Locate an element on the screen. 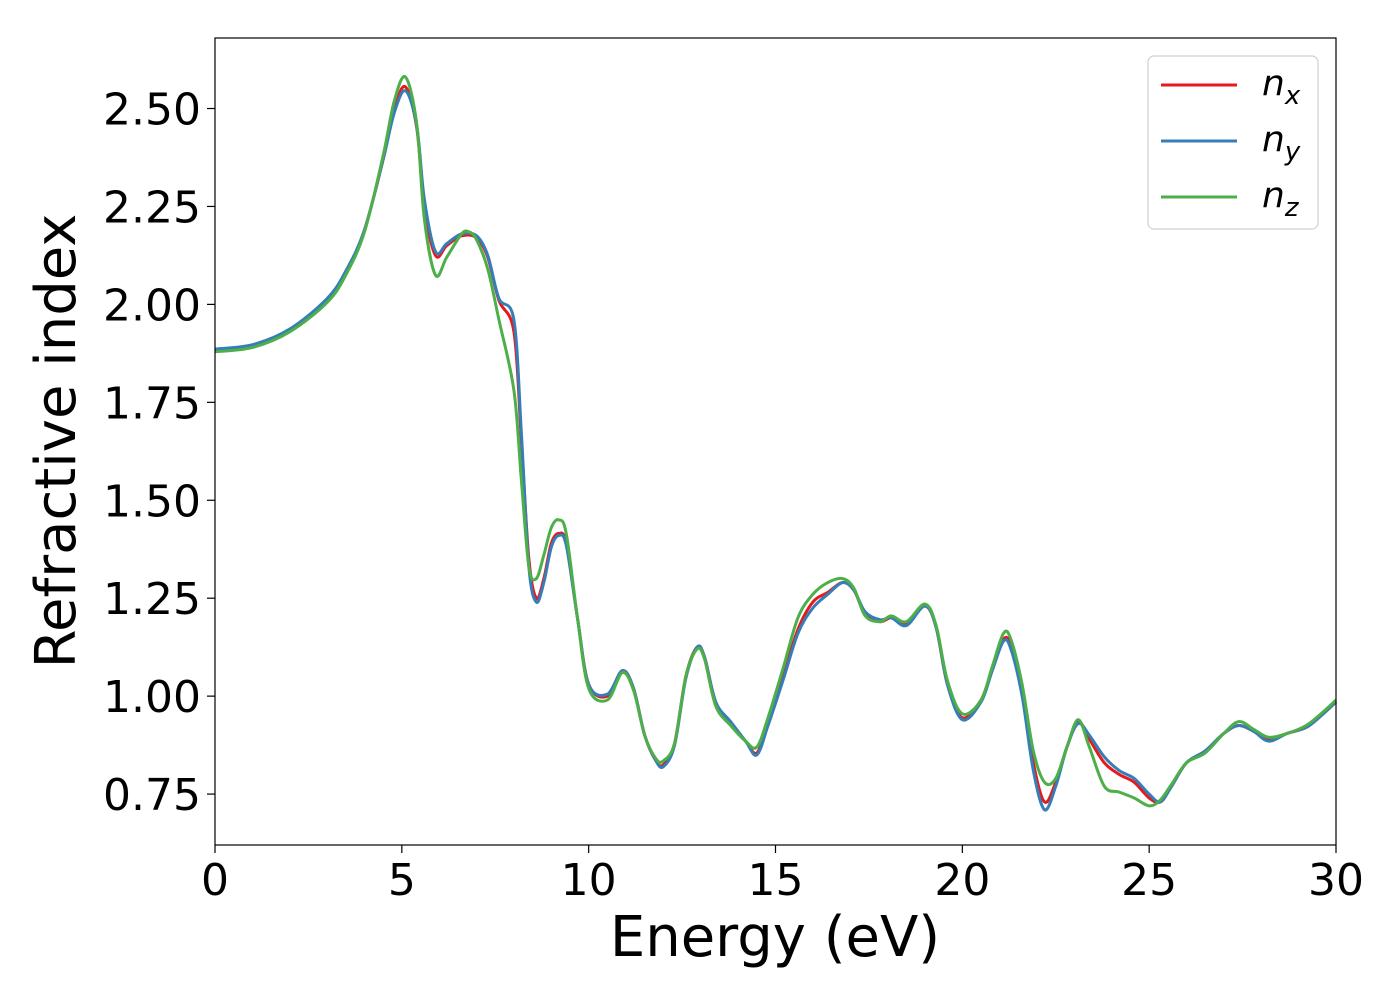 This screenshot has height=1000, width=1400. x-tick-label: 20 is located at coordinates (962, 880).